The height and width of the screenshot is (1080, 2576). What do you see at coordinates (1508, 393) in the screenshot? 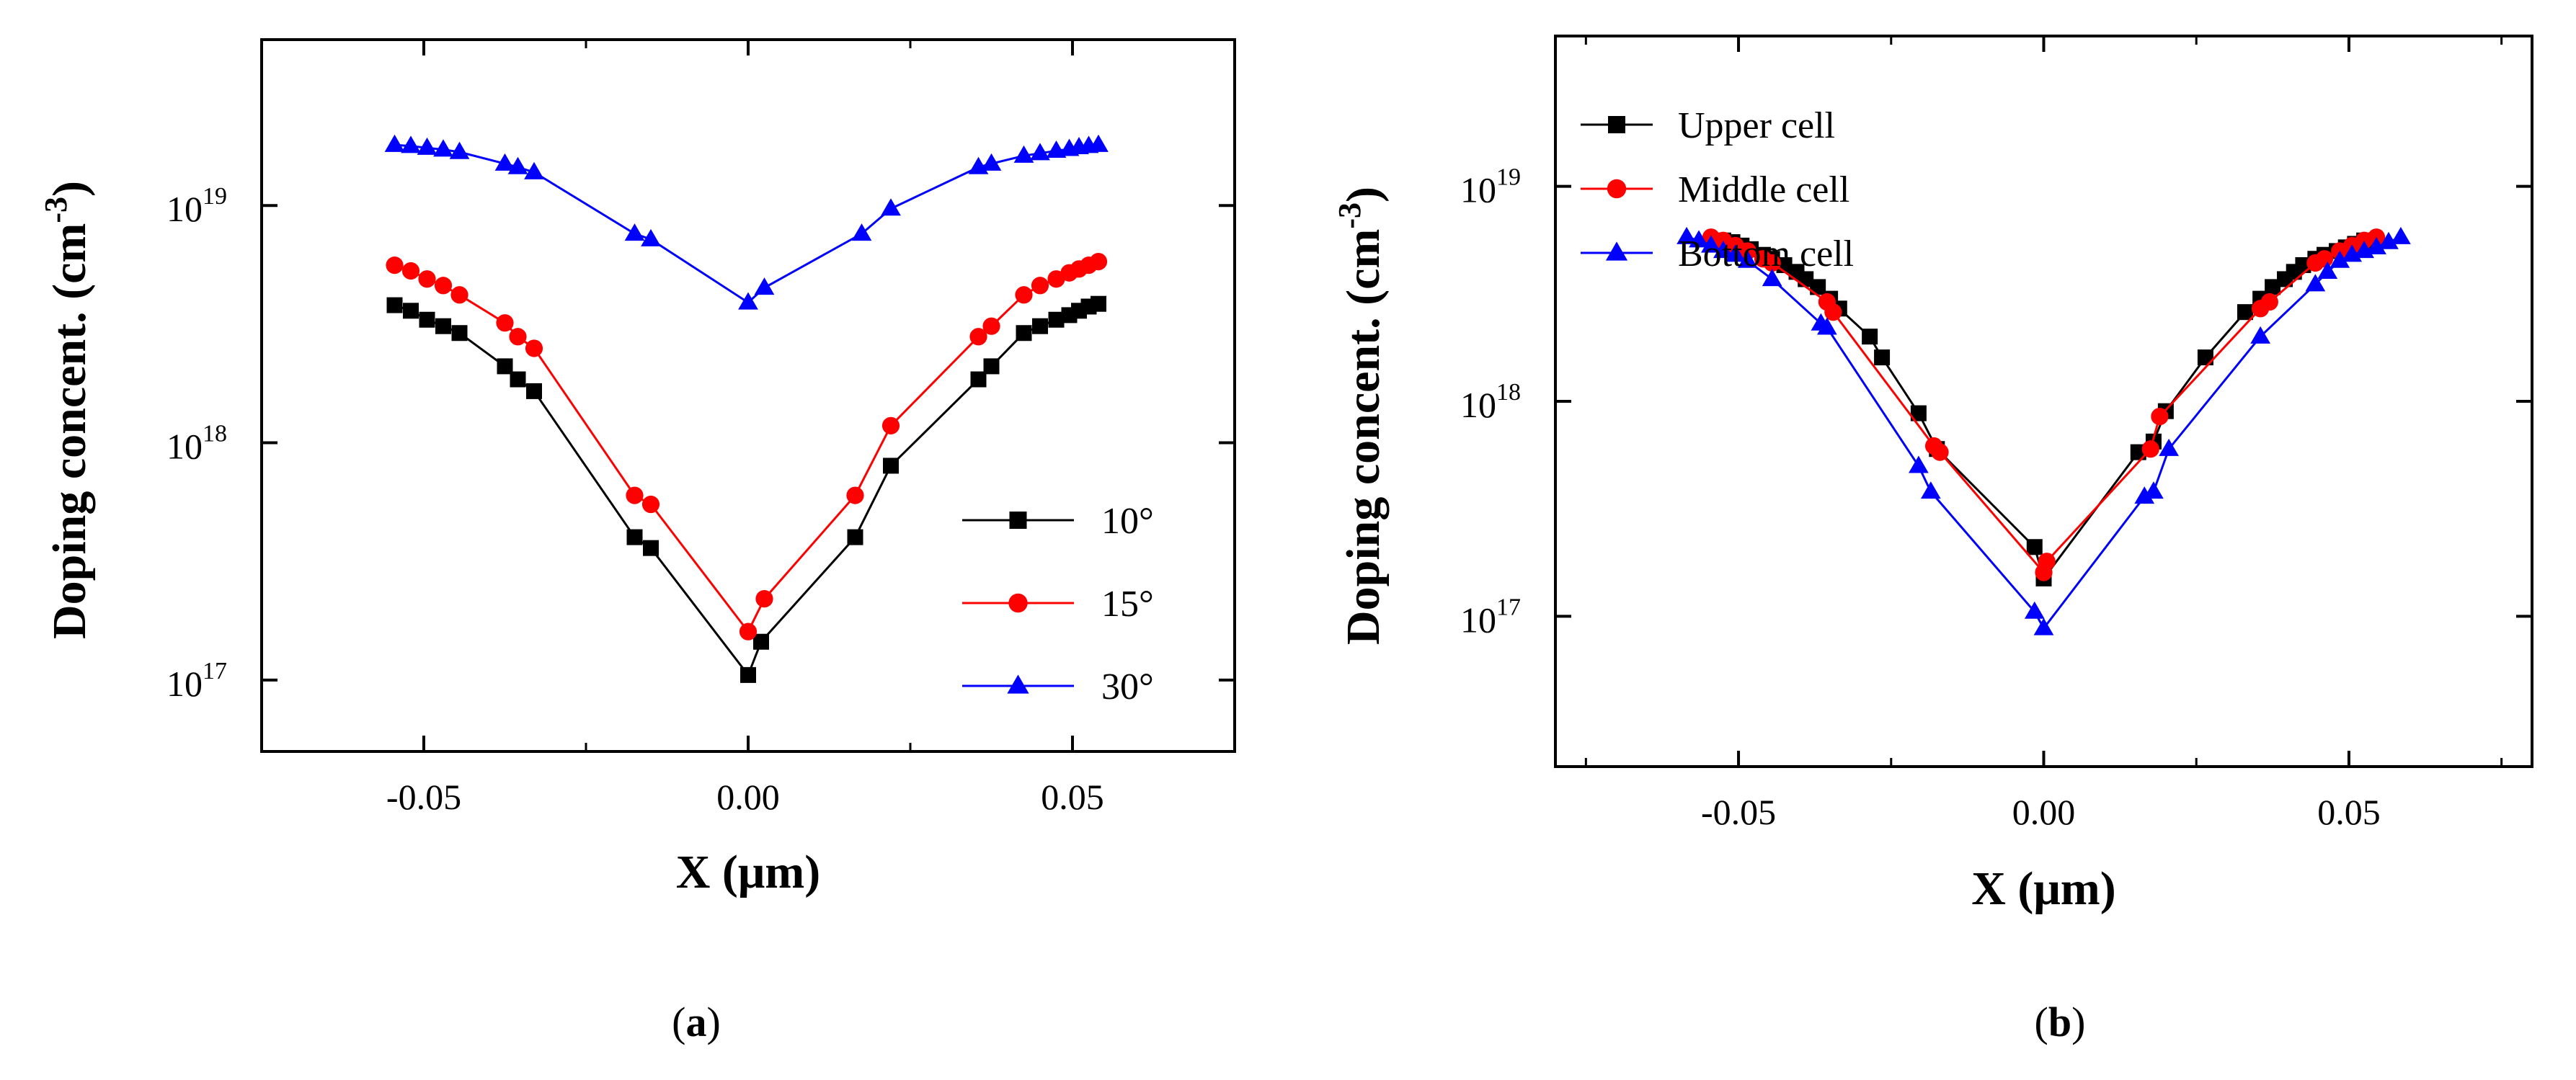
I see `y-tick-exponent: 18` at bounding box center [1508, 393].